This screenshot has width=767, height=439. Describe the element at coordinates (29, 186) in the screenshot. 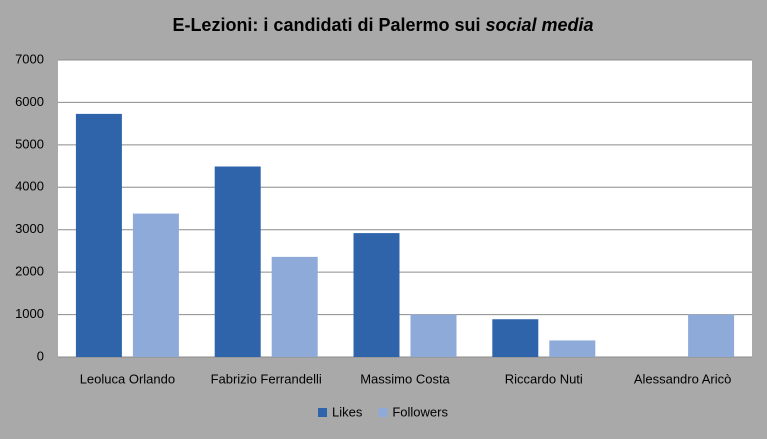

I see `y-tick-label: 4000` at that location.